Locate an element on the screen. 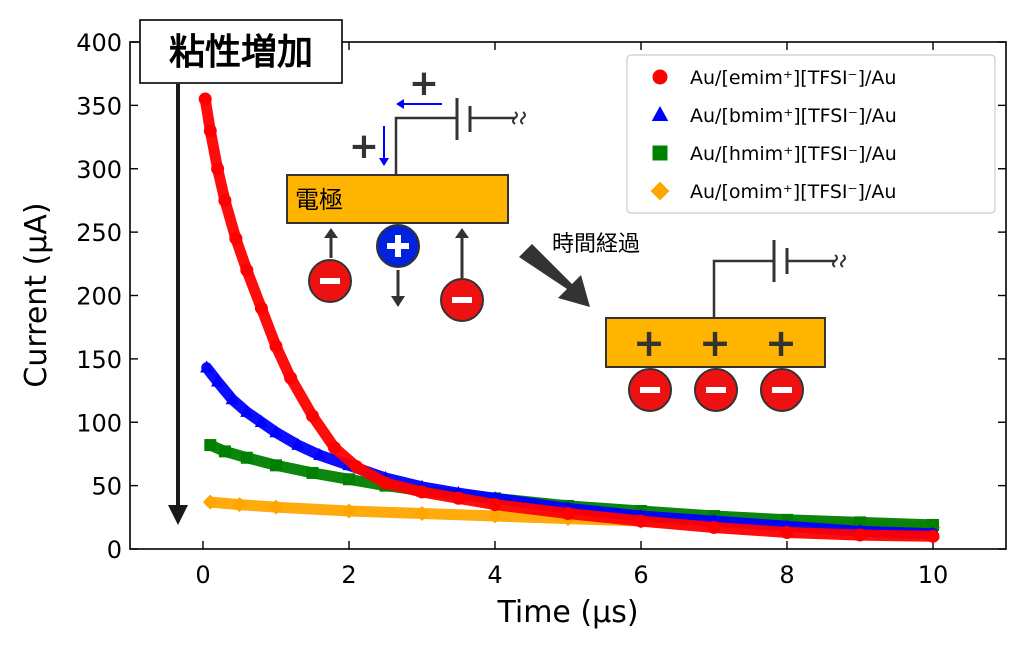 This screenshot has width=1024, height=650. x-tick-label: 0 is located at coordinates (202, 575).